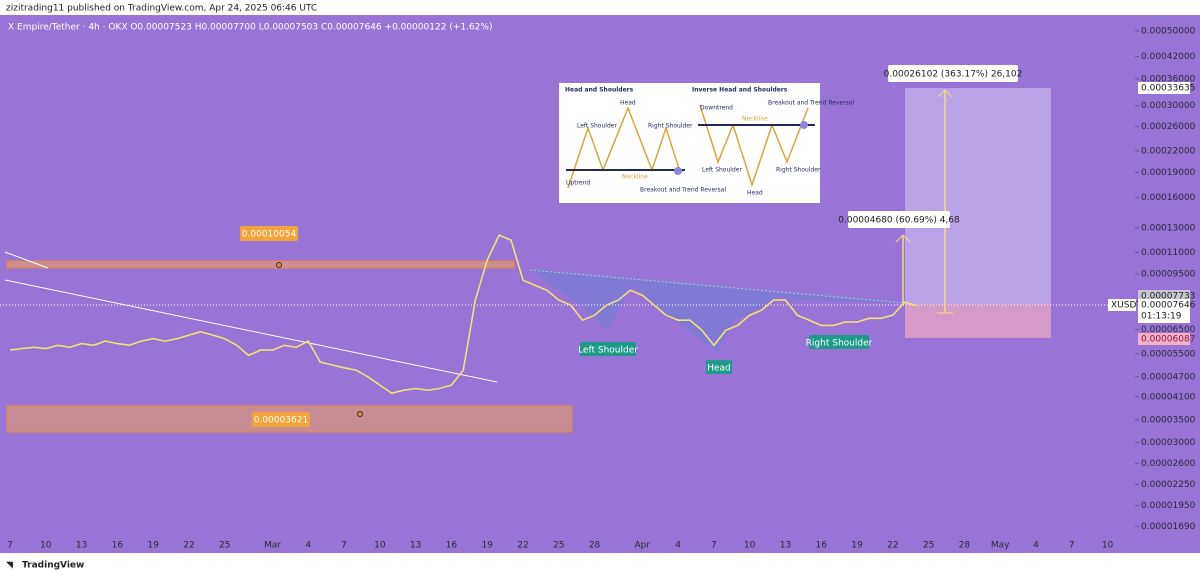 Image resolution: width=1200 pixels, height=581 pixels. What do you see at coordinates (608, 351) in the screenshot?
I see `annotation: Left Shoulder` at bounding box center [608, 351].